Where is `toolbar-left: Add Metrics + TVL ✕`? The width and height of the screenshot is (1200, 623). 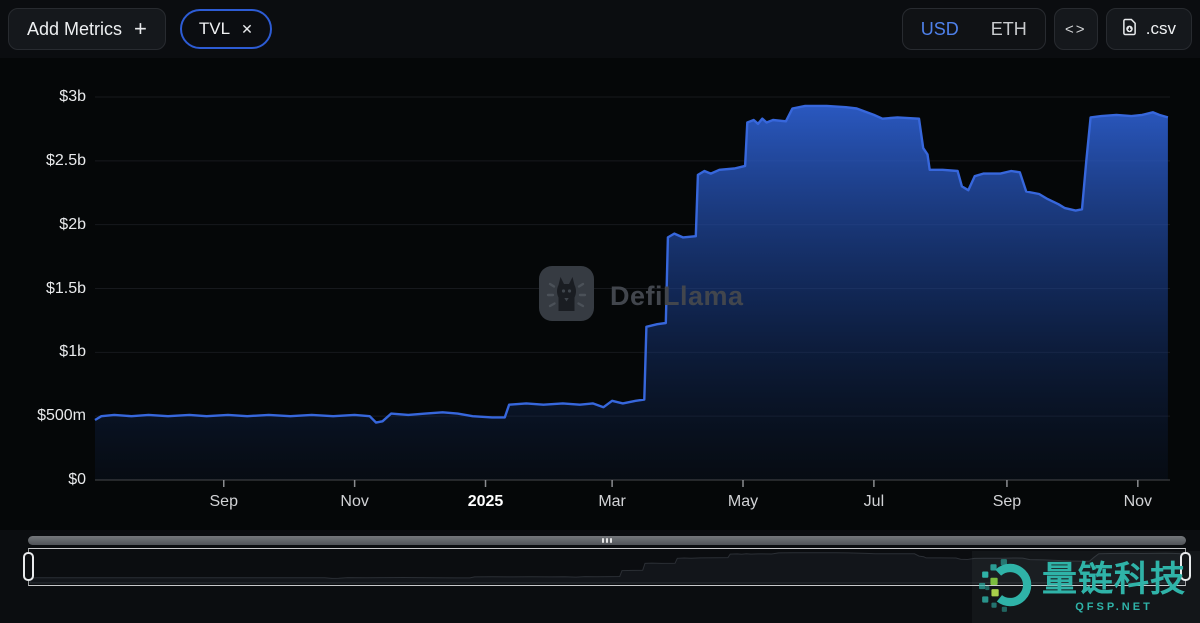 toolbar-left: Add Metrics + TVL ✕ is located at coordinates (140, 29).